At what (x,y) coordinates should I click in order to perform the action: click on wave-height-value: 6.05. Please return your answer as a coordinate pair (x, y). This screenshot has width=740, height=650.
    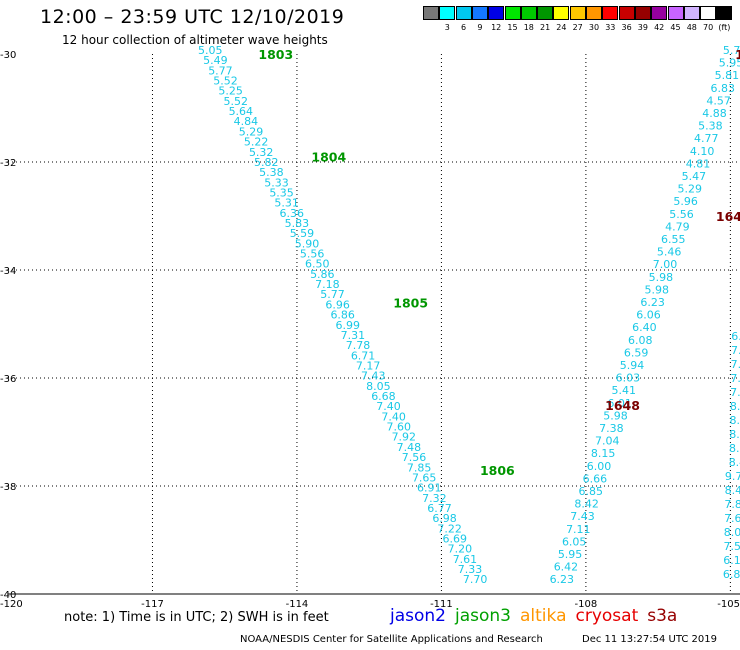
    Looking at the image, I should click on (574, 541).